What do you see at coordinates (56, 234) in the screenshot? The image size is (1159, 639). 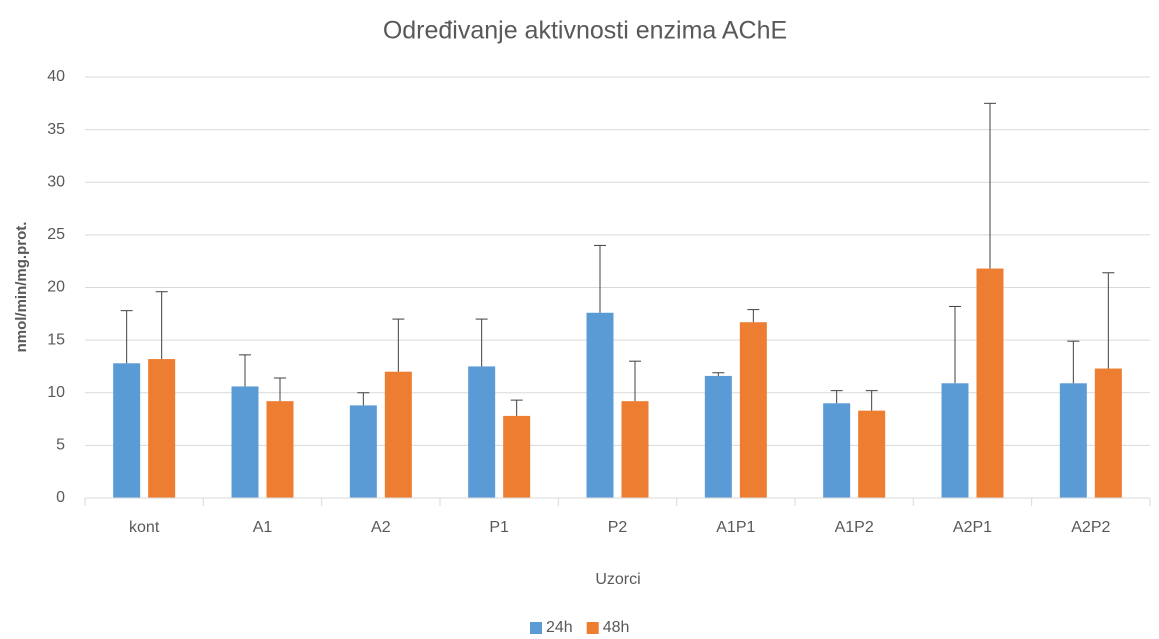 I see `y-tick-label: 25` at bounding box center [56, 234].